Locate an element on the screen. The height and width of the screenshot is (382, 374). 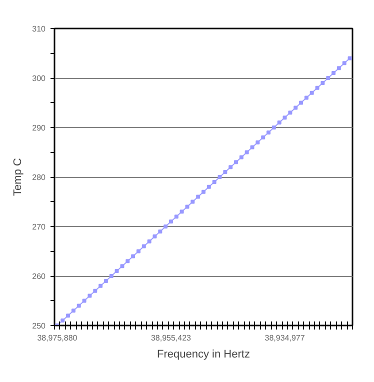
y-tick-label: 310 is located at coordinates (39, 29).